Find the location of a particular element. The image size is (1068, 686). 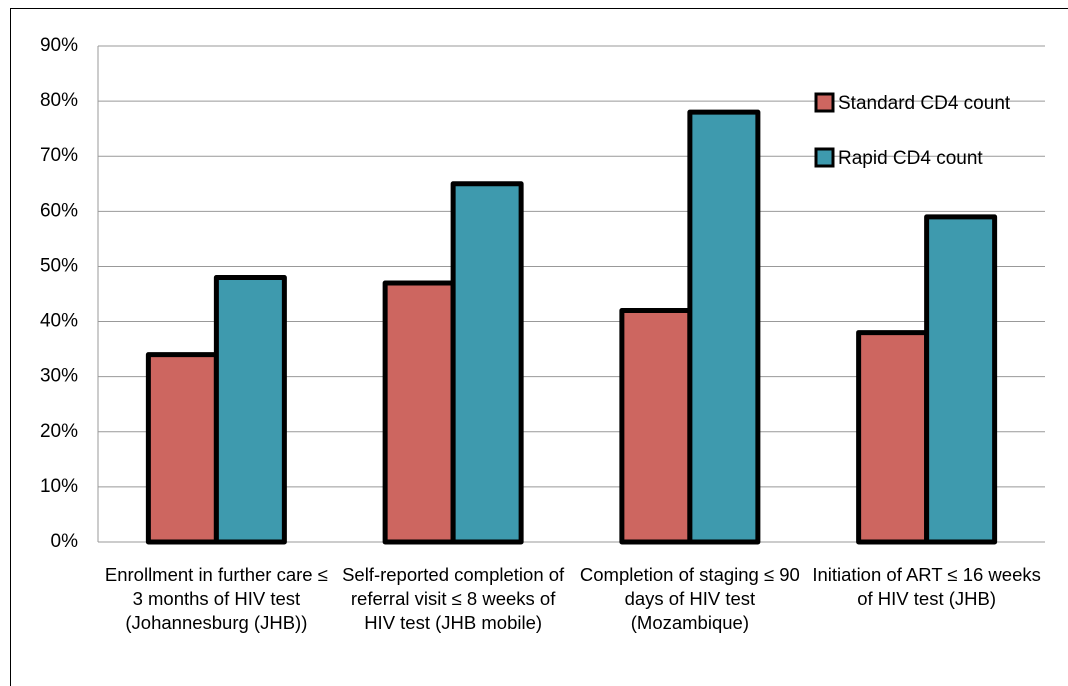

y-tick-label: 90% is located at coordinates (59, 45).